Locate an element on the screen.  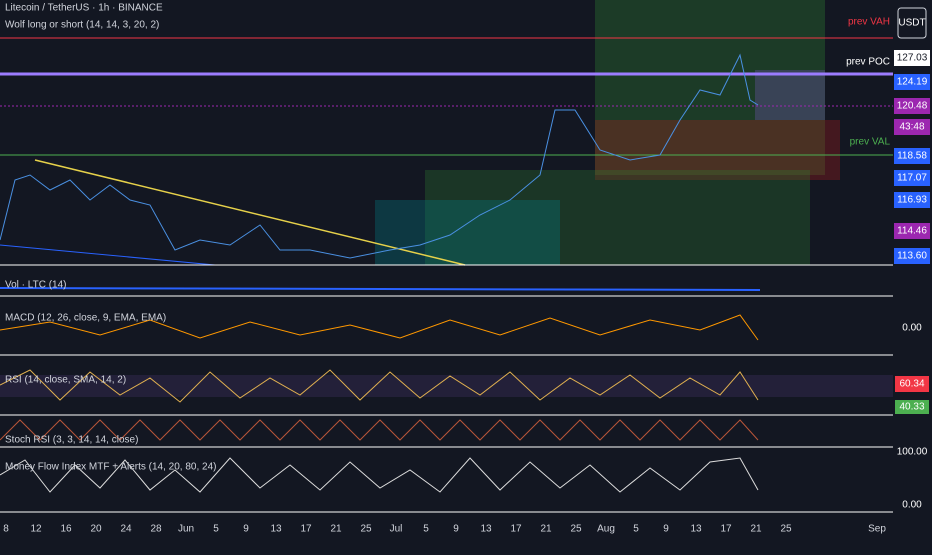
price-label: 113.60 is located at coordinates (912, 256).